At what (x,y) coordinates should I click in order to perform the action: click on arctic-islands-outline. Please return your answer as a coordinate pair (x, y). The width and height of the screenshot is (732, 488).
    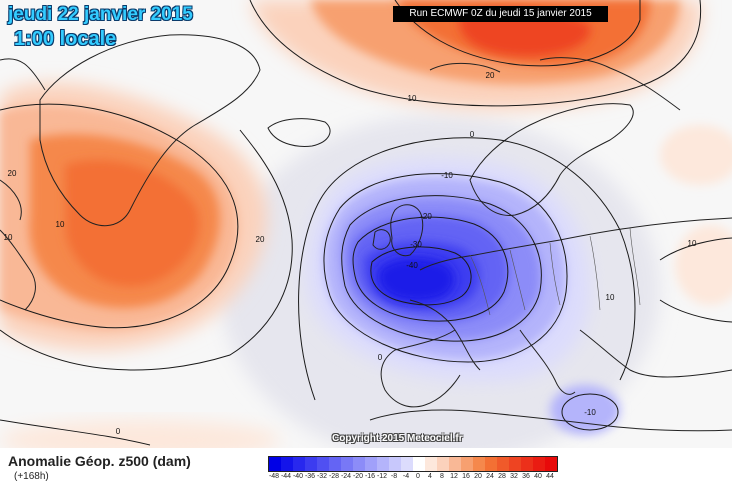
    Looking at the image, I should click on (555, 84).